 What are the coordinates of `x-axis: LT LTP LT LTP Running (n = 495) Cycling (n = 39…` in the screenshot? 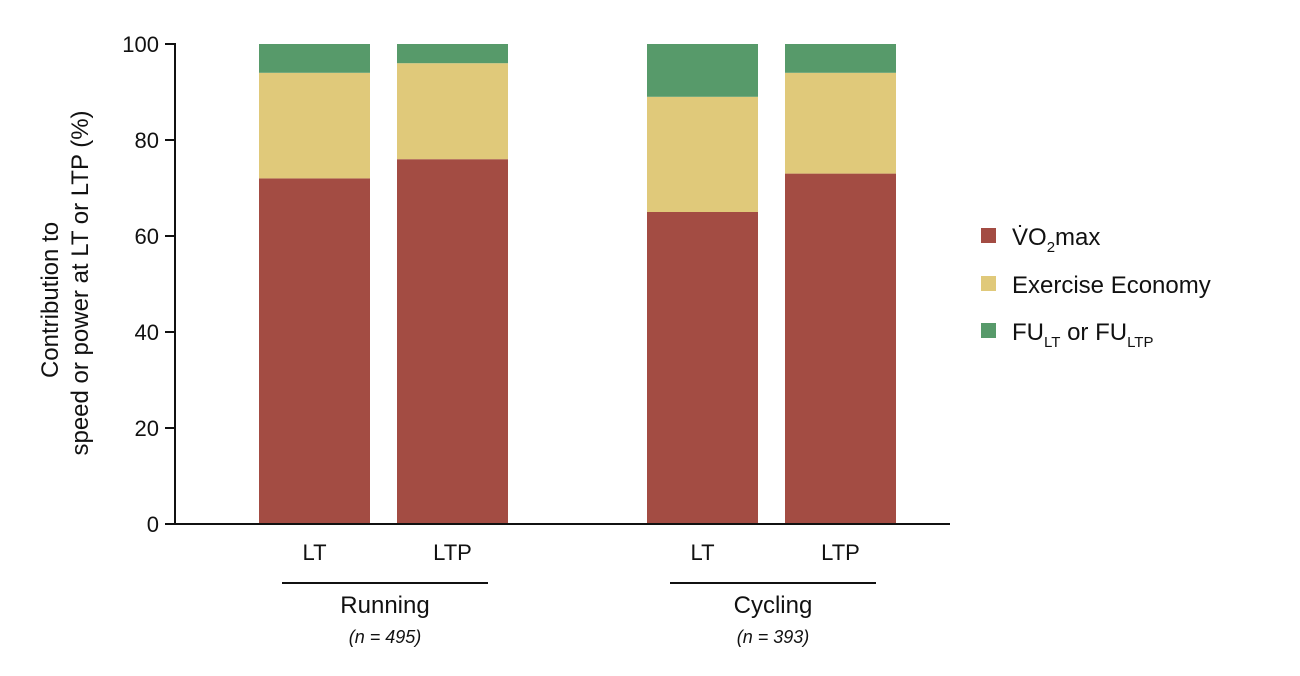 It's located at (562, 585).